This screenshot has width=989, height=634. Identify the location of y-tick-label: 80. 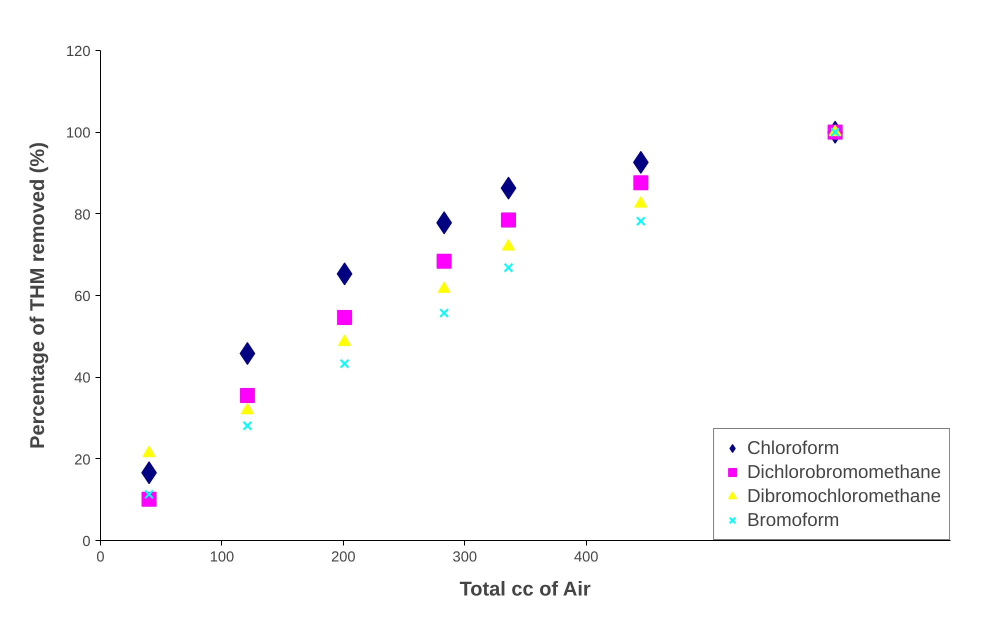
(82, 215).